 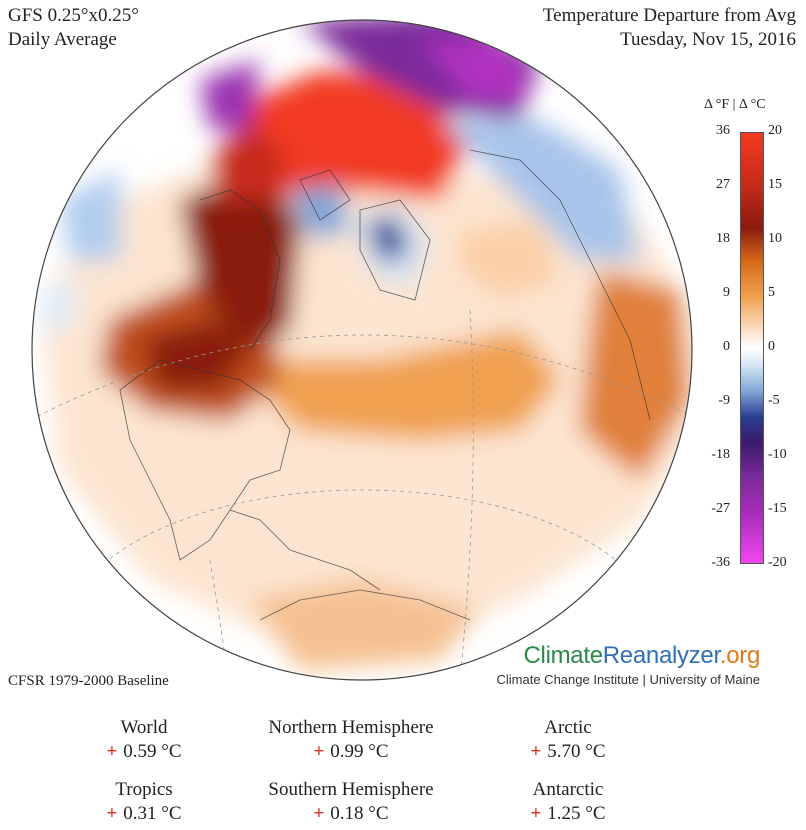 What do you see at coordinates (73, 28) in the screenshot?
I see `model-info: GFS 0.25°x0.25° Daily Average` at bounding box center [73, 28].